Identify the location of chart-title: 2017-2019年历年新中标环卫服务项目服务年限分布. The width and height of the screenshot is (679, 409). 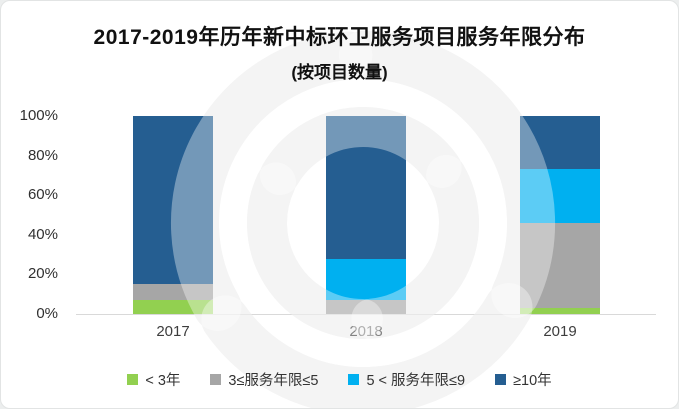
(339, 37).